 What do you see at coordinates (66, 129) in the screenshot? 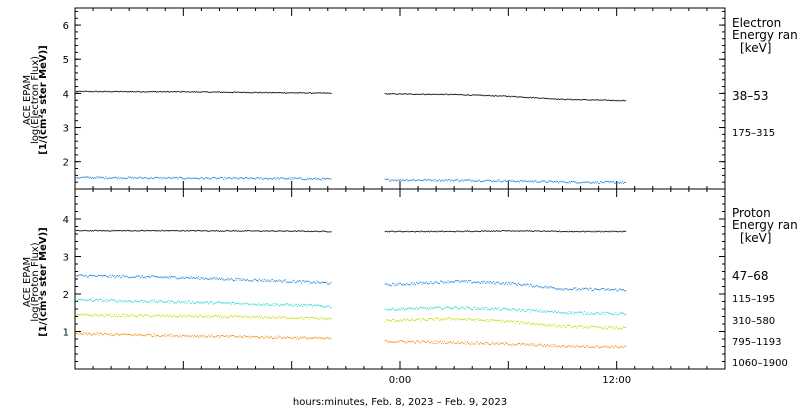
I see `electron-ytick-label-3: 3` at bounding box center [66, 129].